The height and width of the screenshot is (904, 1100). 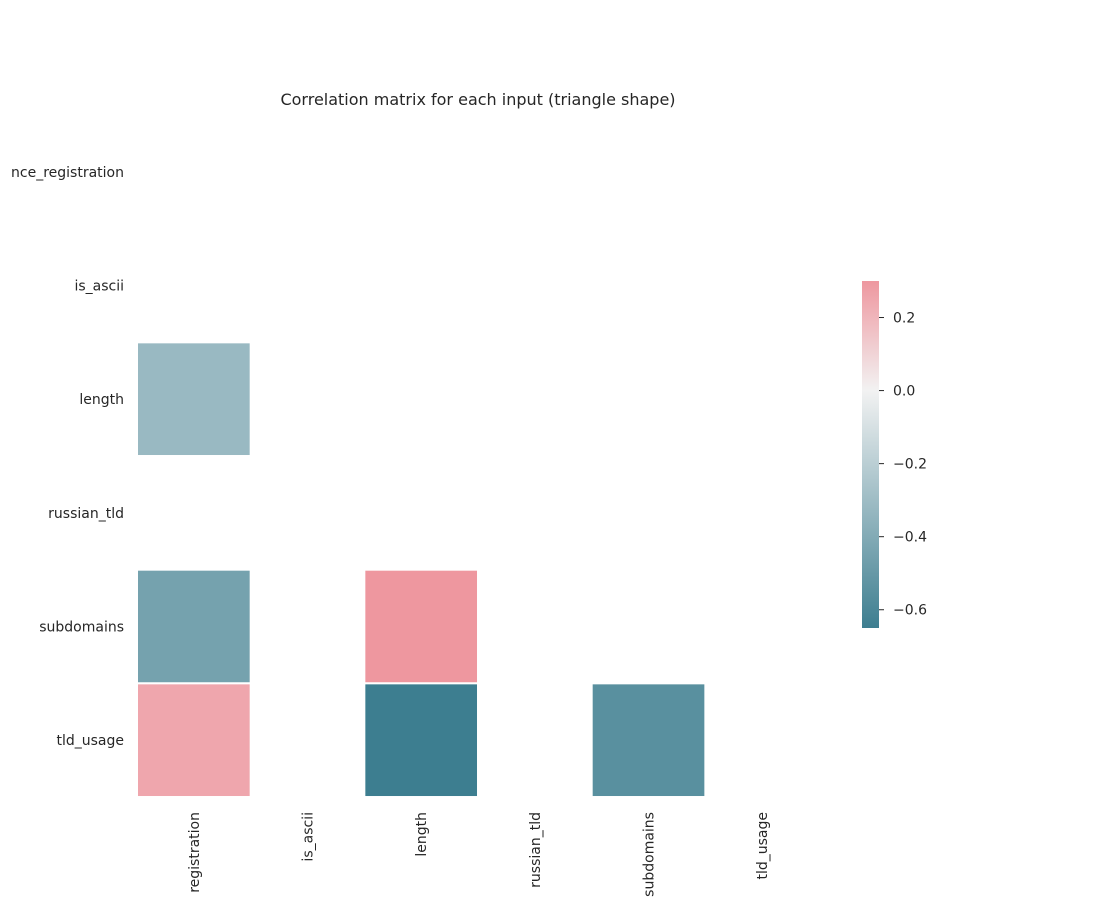 What do you see at coordinates (99, 287) in the screenshot?
I see `y-tick-label: is_ascii` at bounding box center [99, 287].